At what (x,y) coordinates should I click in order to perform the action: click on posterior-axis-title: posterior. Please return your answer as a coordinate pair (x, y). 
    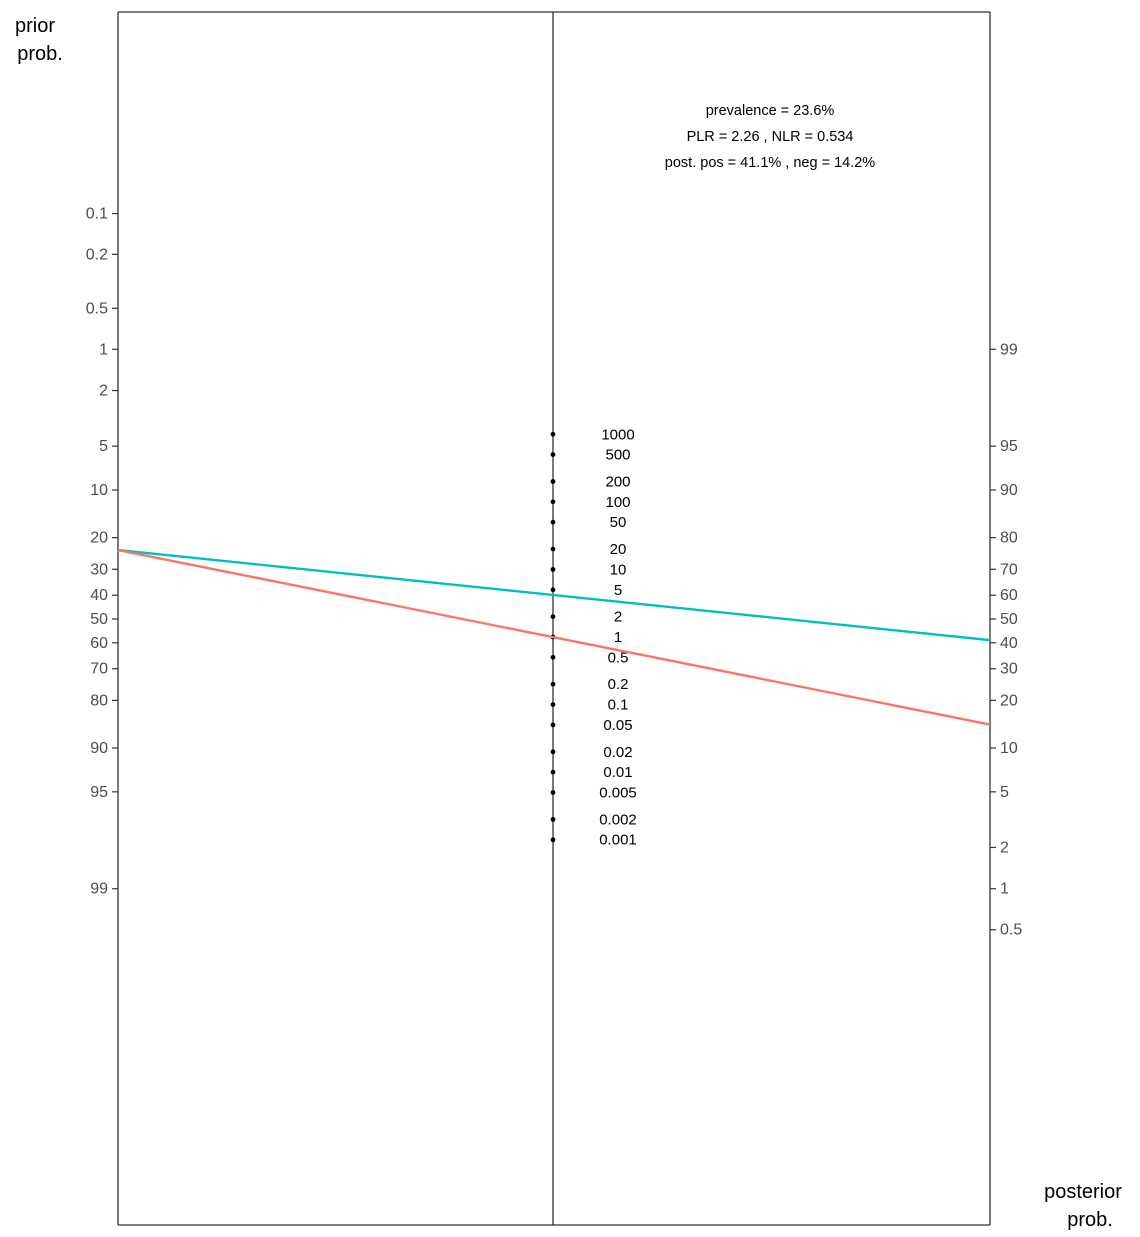
    Looking at the image, I should click on (1083, 1192).